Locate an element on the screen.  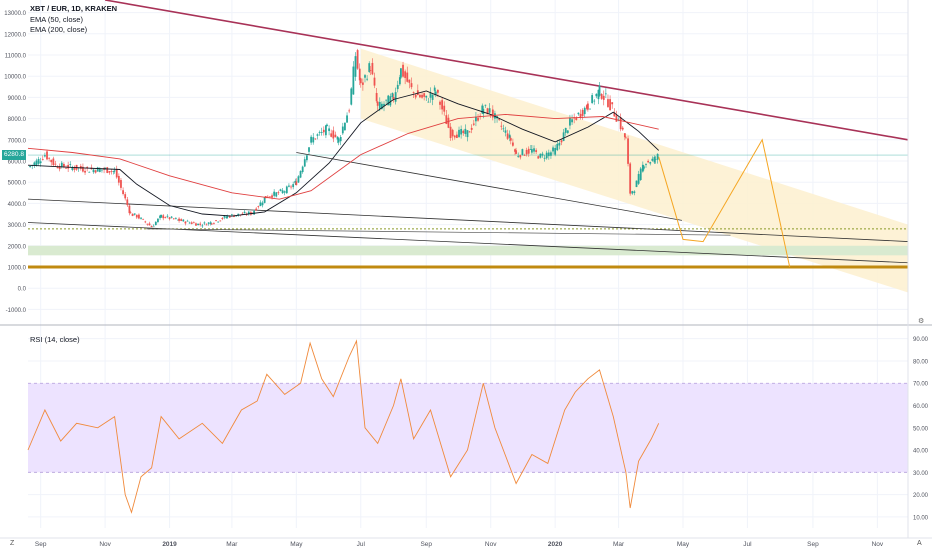
rsi-legend: RSI (14, close) is located at coordinates (55, 339).